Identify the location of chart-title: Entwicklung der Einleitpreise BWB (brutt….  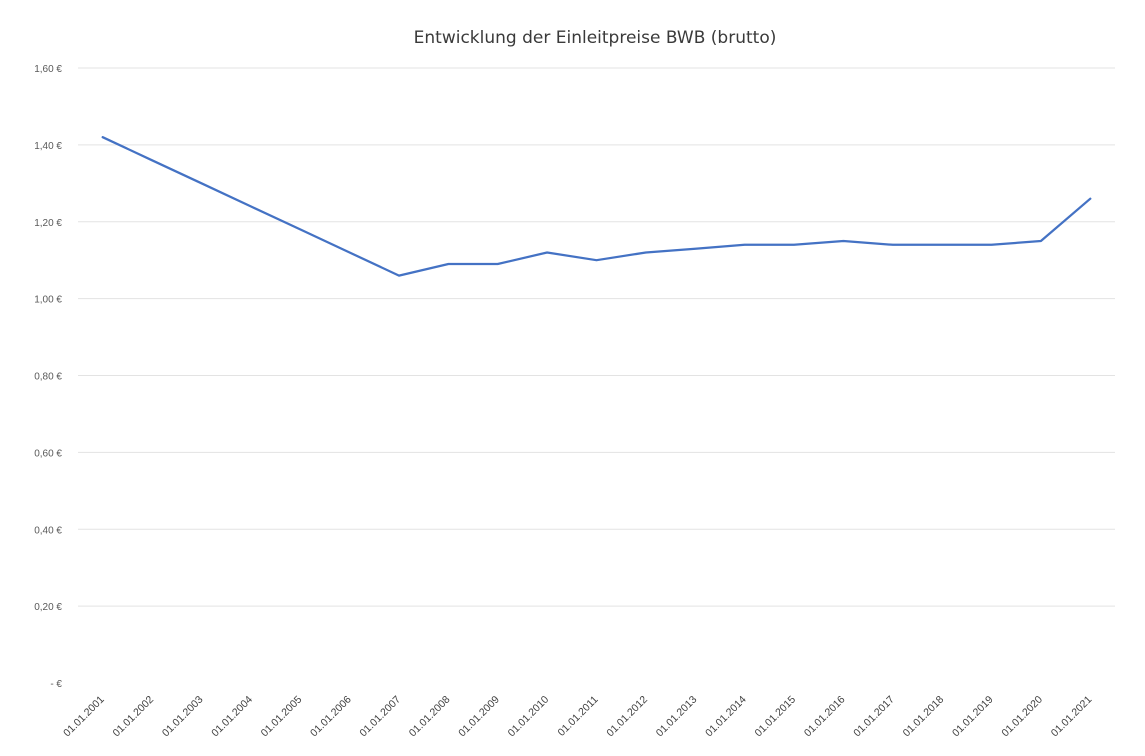
(595, 38).